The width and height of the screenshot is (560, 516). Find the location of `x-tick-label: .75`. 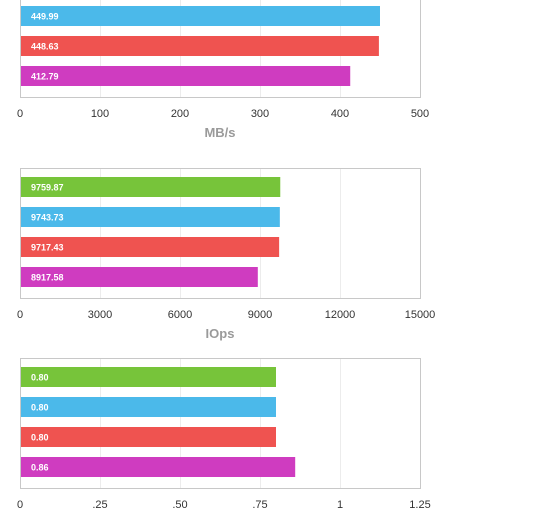

x-tick-label: .75 is located at coordinates (259, 505).